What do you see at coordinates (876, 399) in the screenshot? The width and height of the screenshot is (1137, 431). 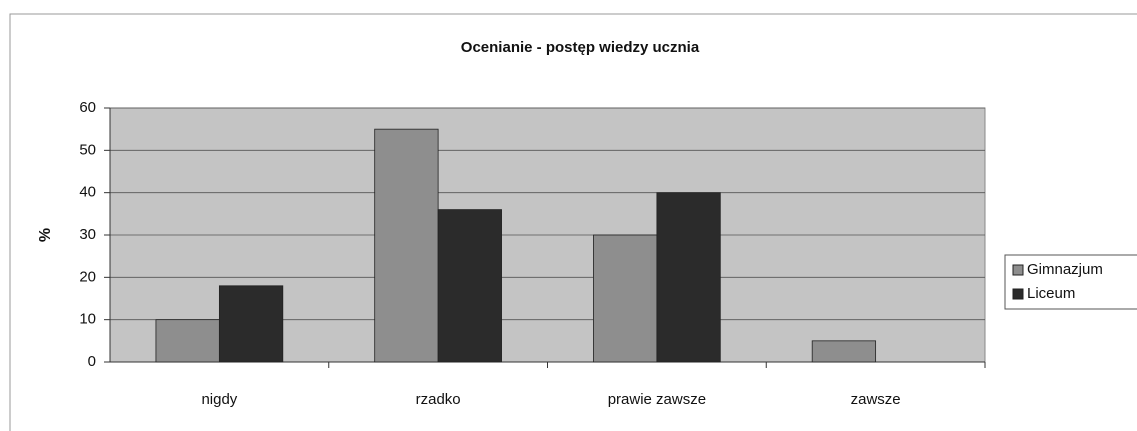 I see `x-tick-label: zawsze` at bounding box center [876, 399].